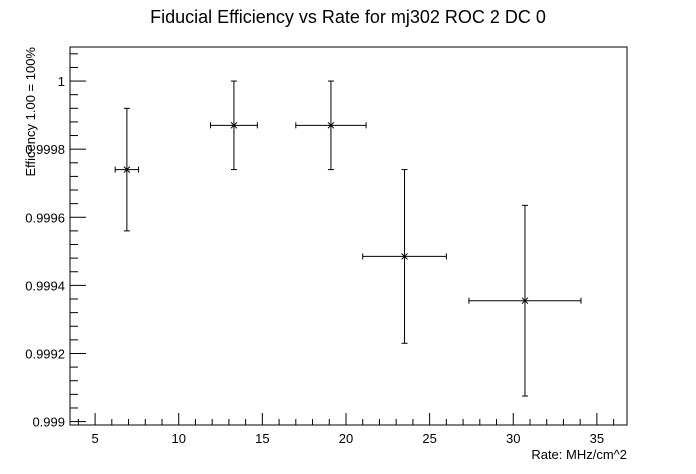 This screenshot has height=474, width=696. I want to click on y-tick-label: 0.999, so click(48, 422).